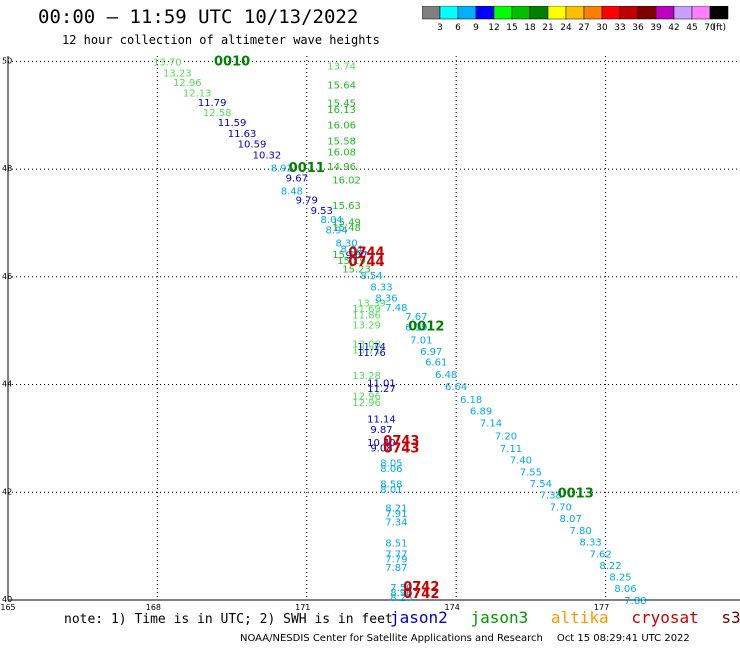 The image size is (740, 650). What do you see at coordinates (566, 27) in the screenshot?
I see `colorbar-tick: 24` at bounding box center [566, 27].